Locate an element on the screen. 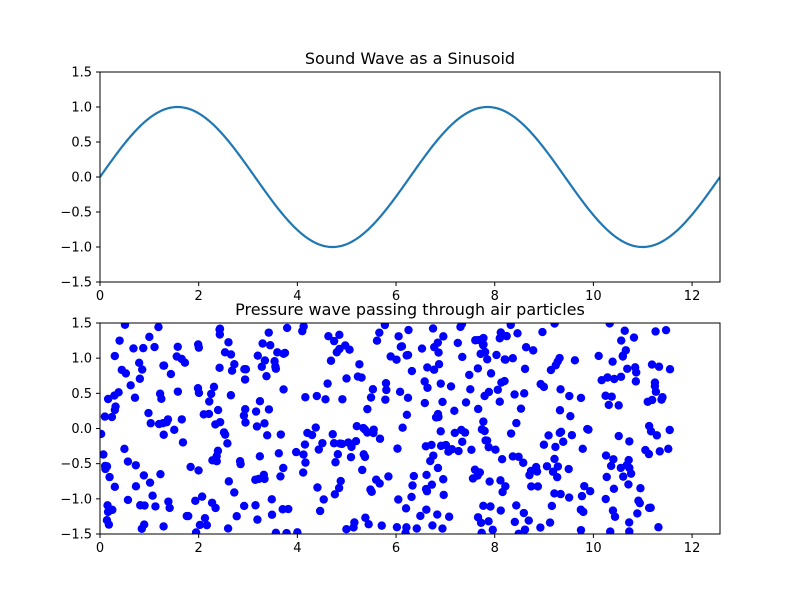 The image size is (800, 600). pressure-xtick-label: 6 is located at coordinates (396, 548).